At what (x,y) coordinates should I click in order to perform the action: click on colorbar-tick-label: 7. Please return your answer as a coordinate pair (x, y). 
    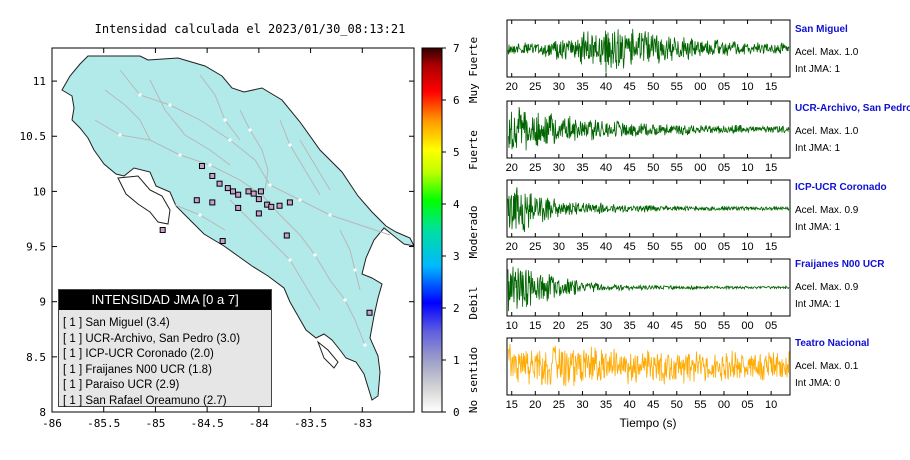
    Looking at the image, I should click on (456, 48).